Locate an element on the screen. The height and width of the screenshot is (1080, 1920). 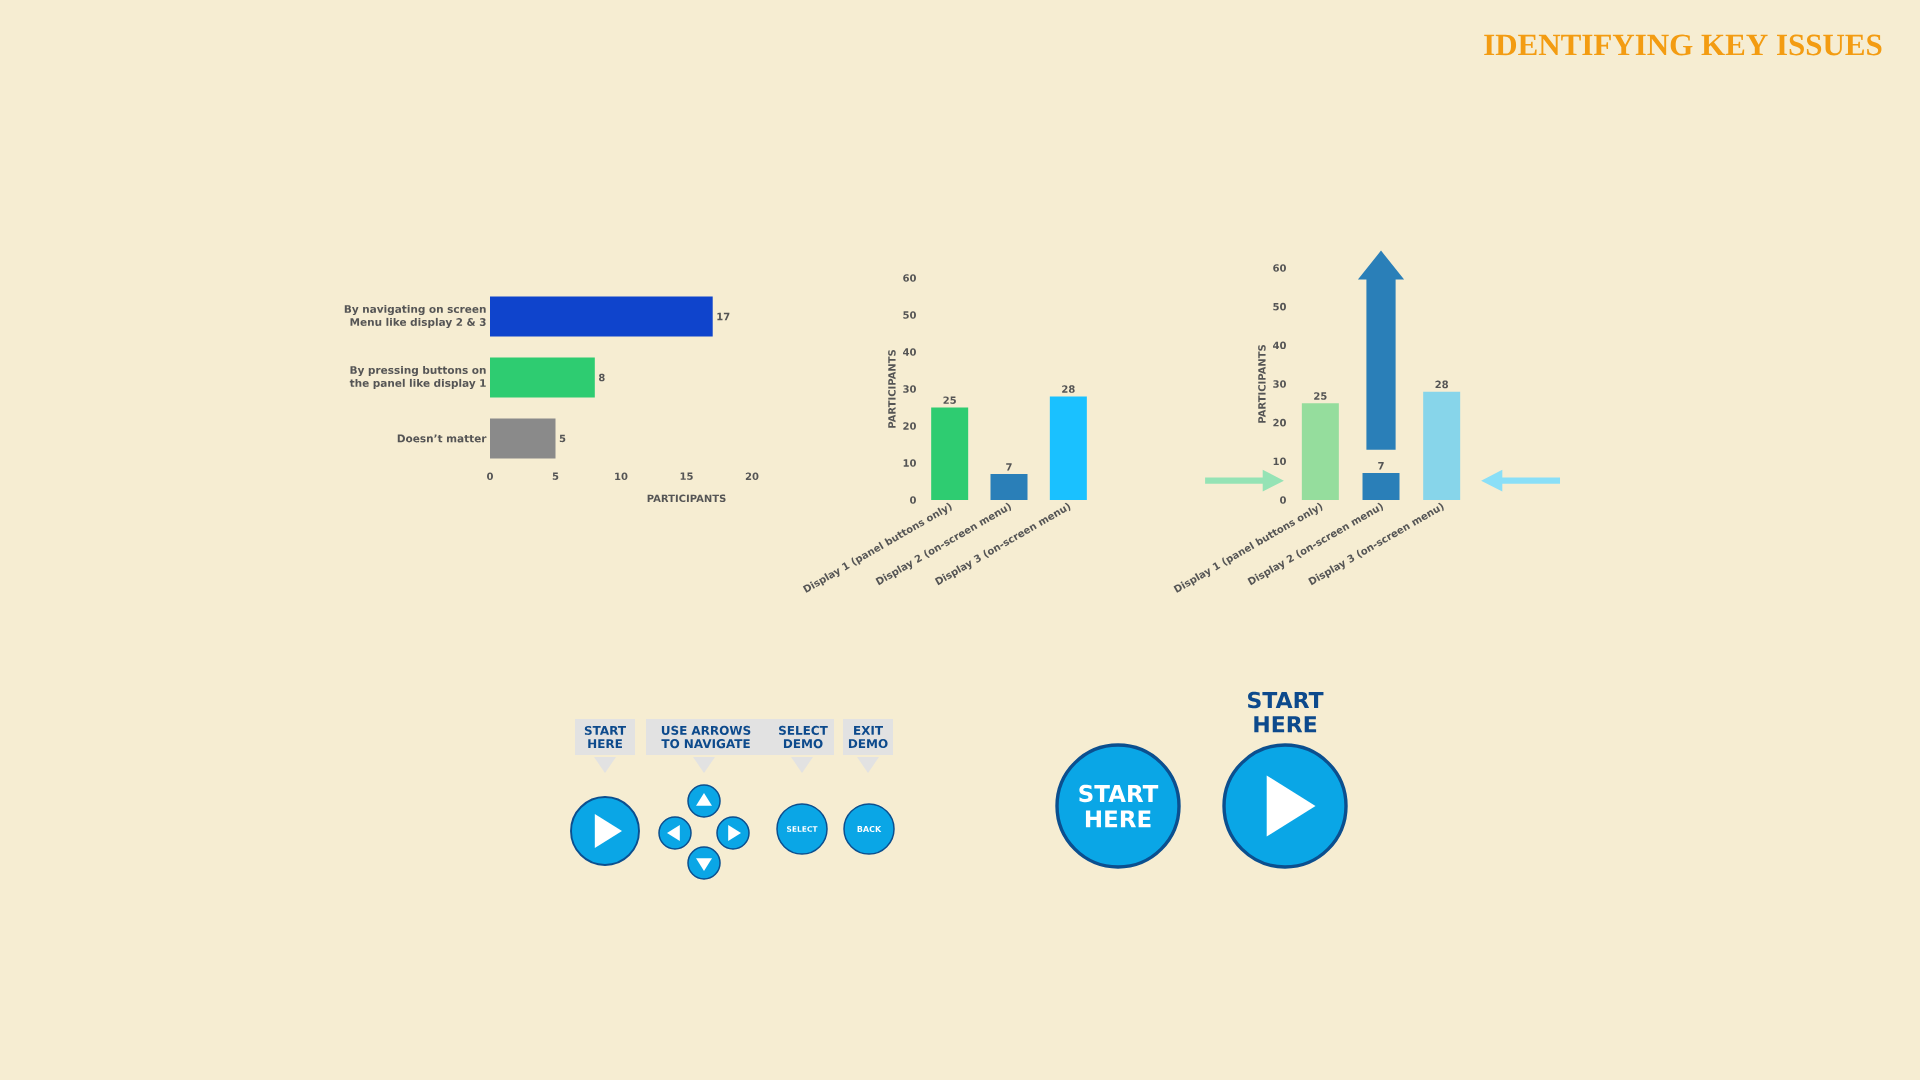
x-tick-label: 15 is located at coordinates (686, 476).